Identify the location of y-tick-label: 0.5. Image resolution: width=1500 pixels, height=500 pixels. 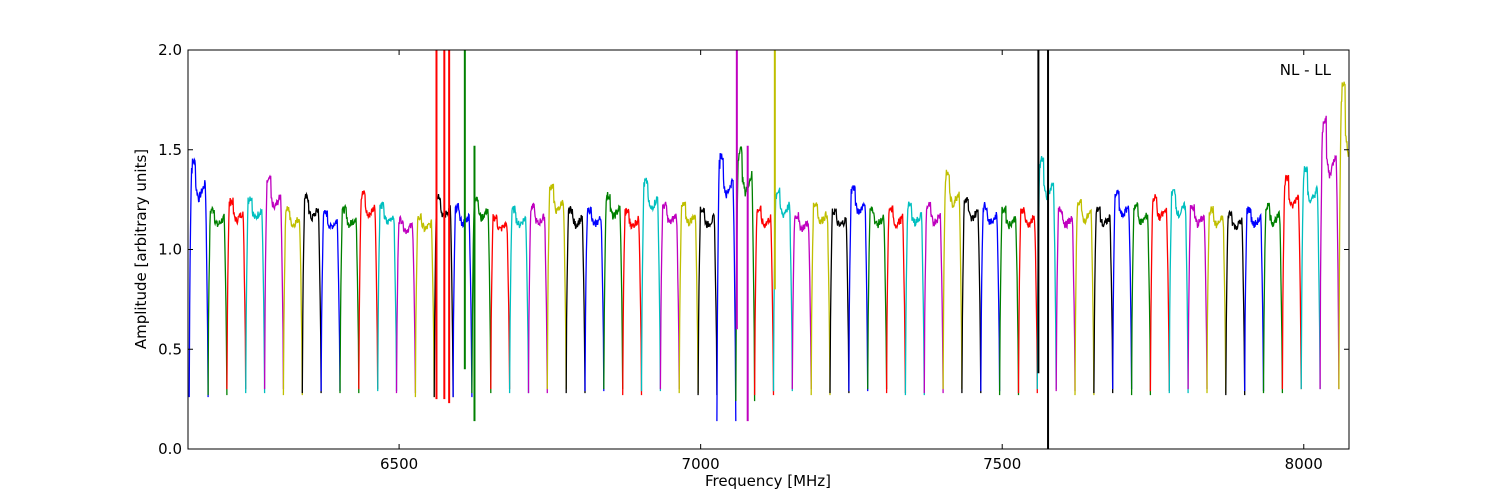
(170, 349).